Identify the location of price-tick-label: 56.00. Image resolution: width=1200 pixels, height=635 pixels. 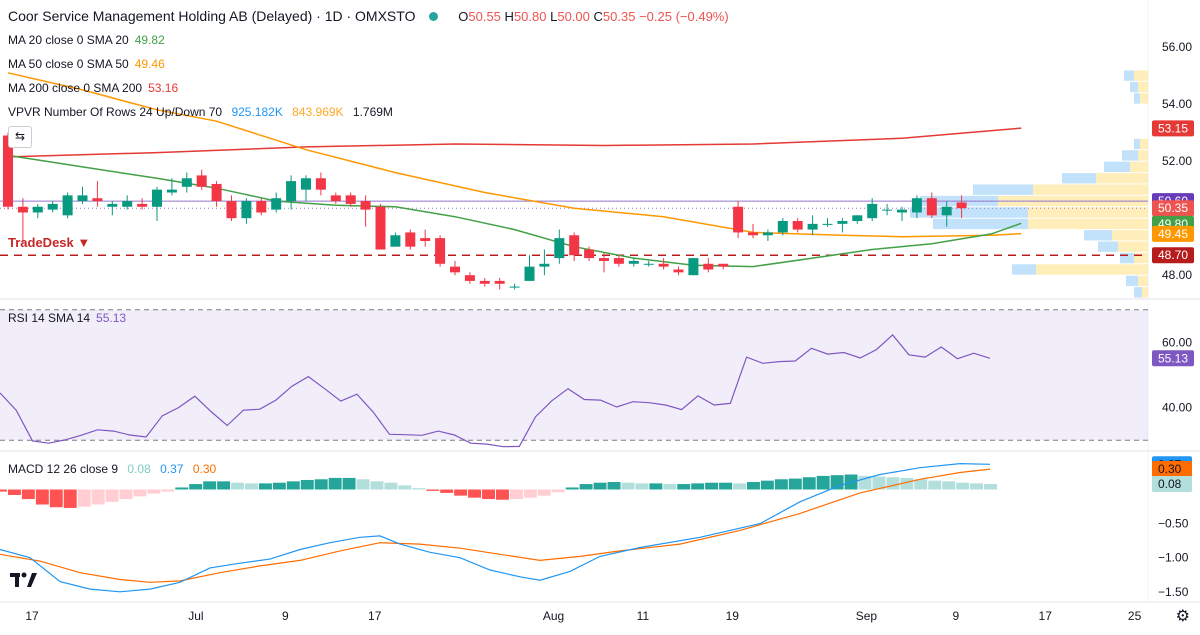
(1177, 47).